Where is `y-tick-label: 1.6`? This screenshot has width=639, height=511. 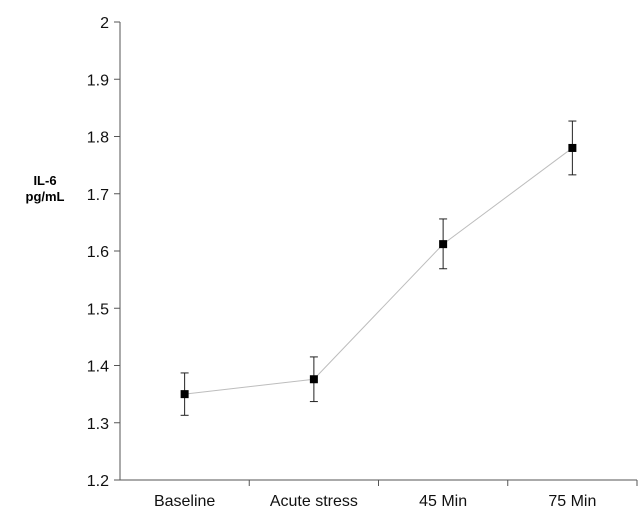 y-tick-label: 1.6 is located at coordinates (98, 252).